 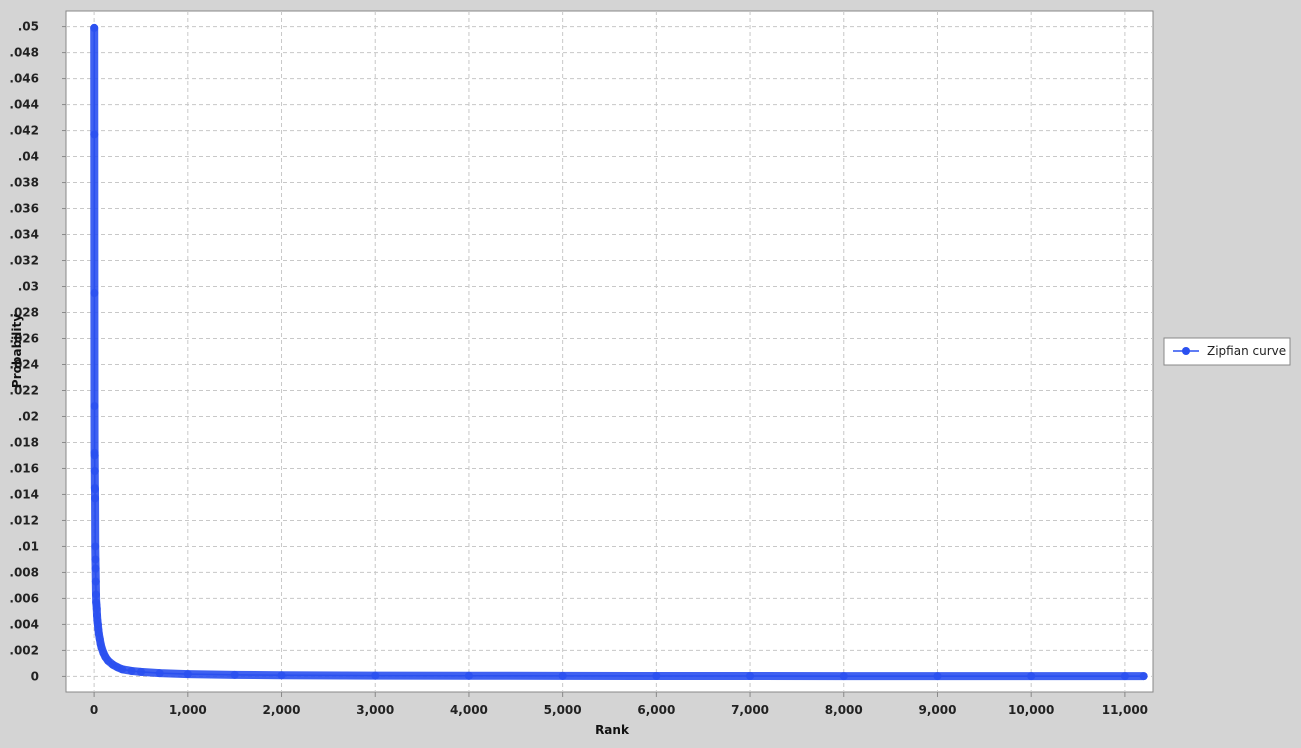 What do you see at coordinates (24, 624) in the screenshot?
I see `y-tick-label: .004` at bounding box center [24, 624].